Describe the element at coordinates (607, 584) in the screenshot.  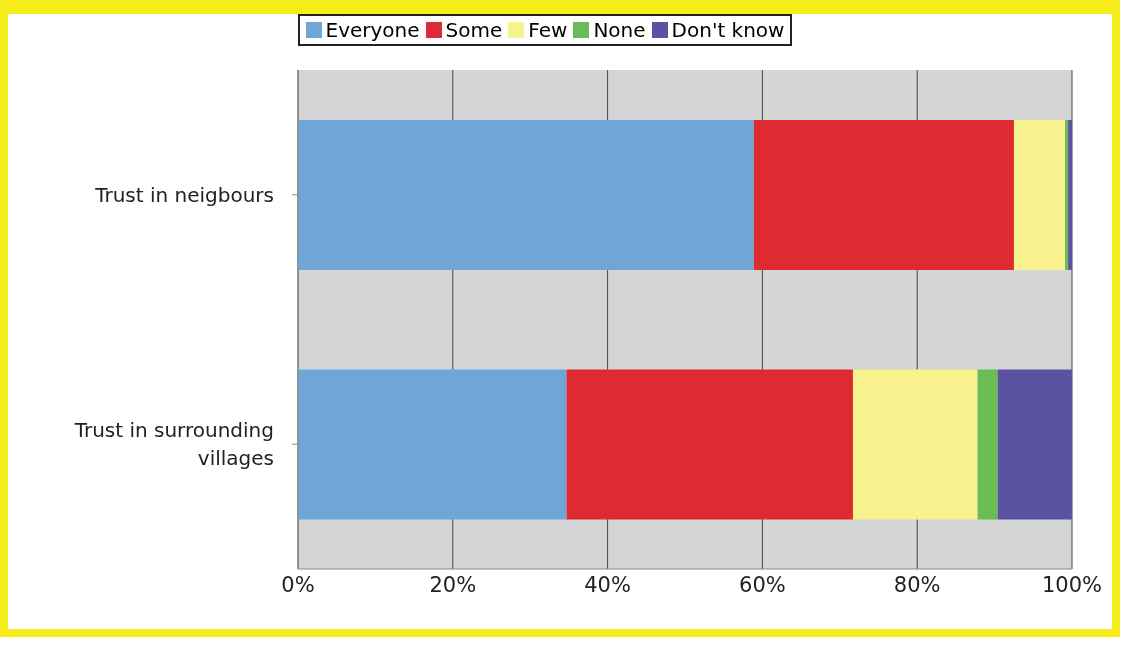
I see `x-tick-label: 40%` at that location.